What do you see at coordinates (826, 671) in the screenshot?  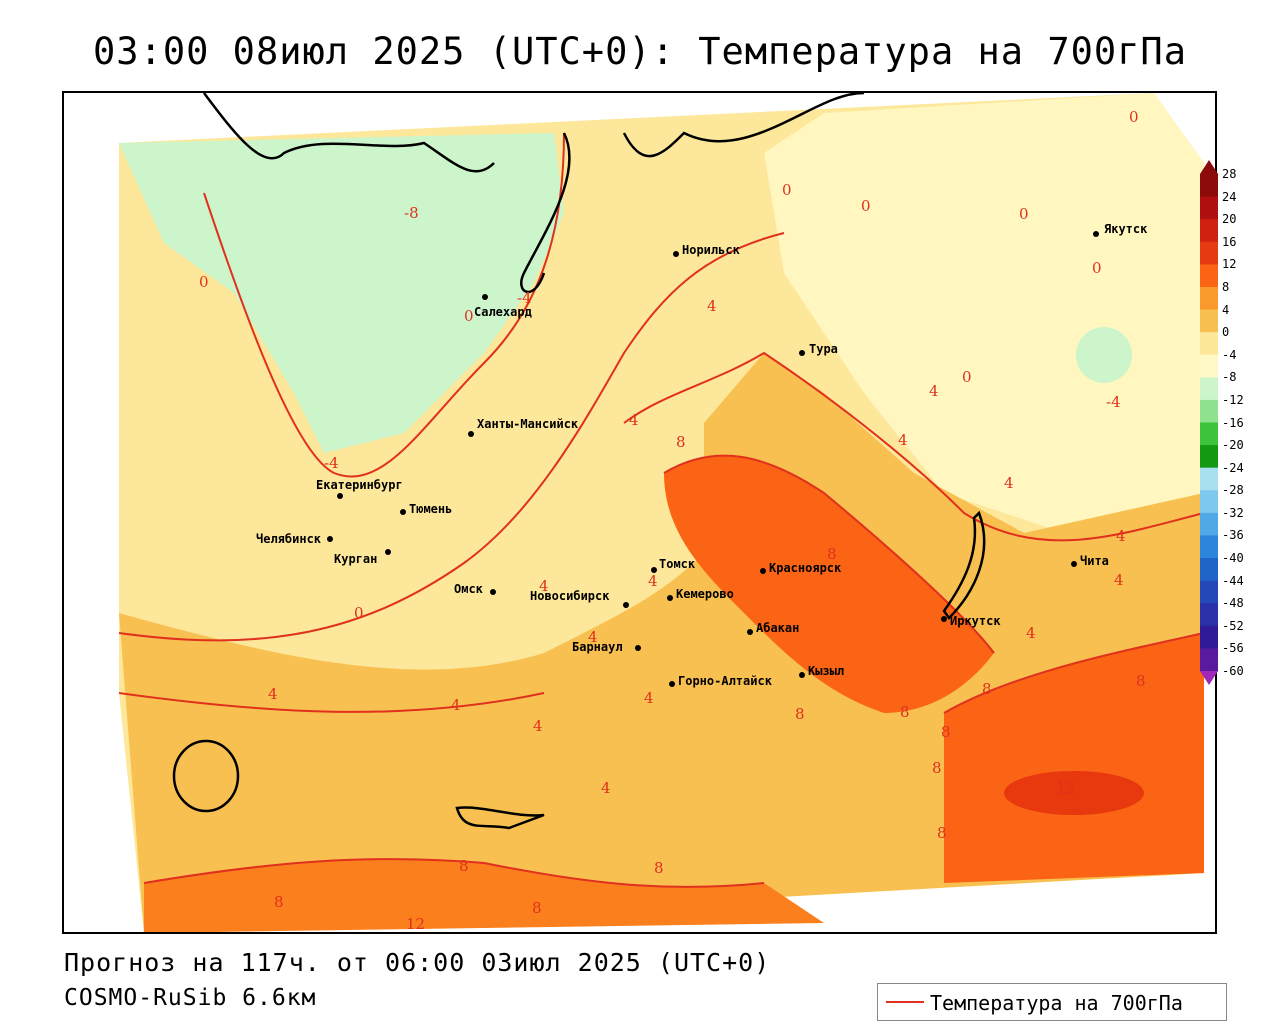 I see `svg-text: Кызыл` at bounding box center [826, 671].